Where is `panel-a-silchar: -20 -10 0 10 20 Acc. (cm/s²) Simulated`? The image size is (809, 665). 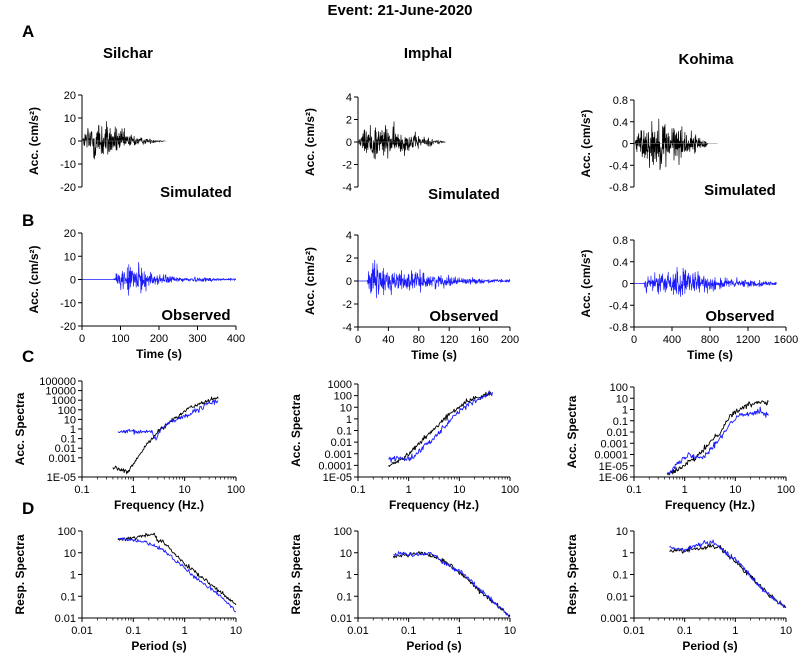 panel-a-silchar: -20 -10 0 10 20 Acc. (cm/s²) Simulated is located at coordinates (129, 145).